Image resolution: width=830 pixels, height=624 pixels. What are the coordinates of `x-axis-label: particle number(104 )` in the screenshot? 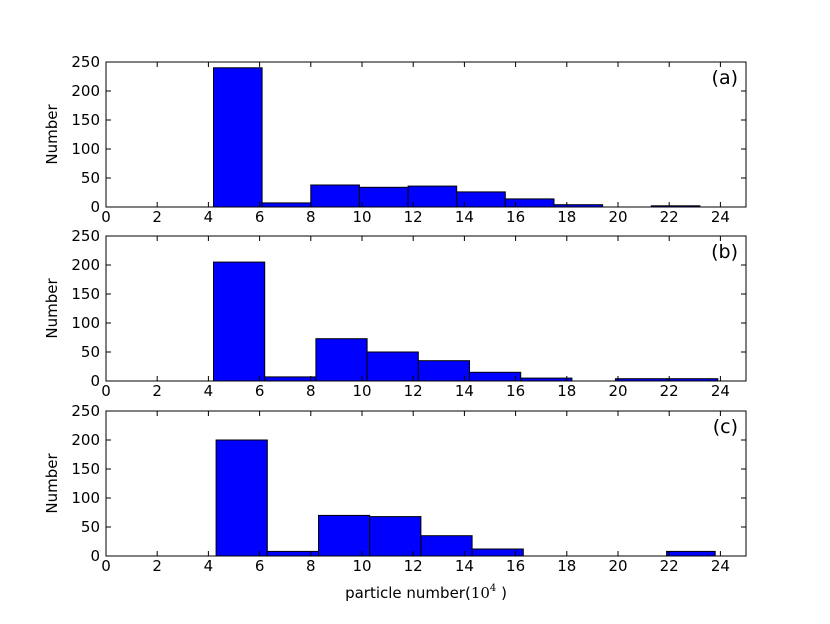 It's located at (426, 592).